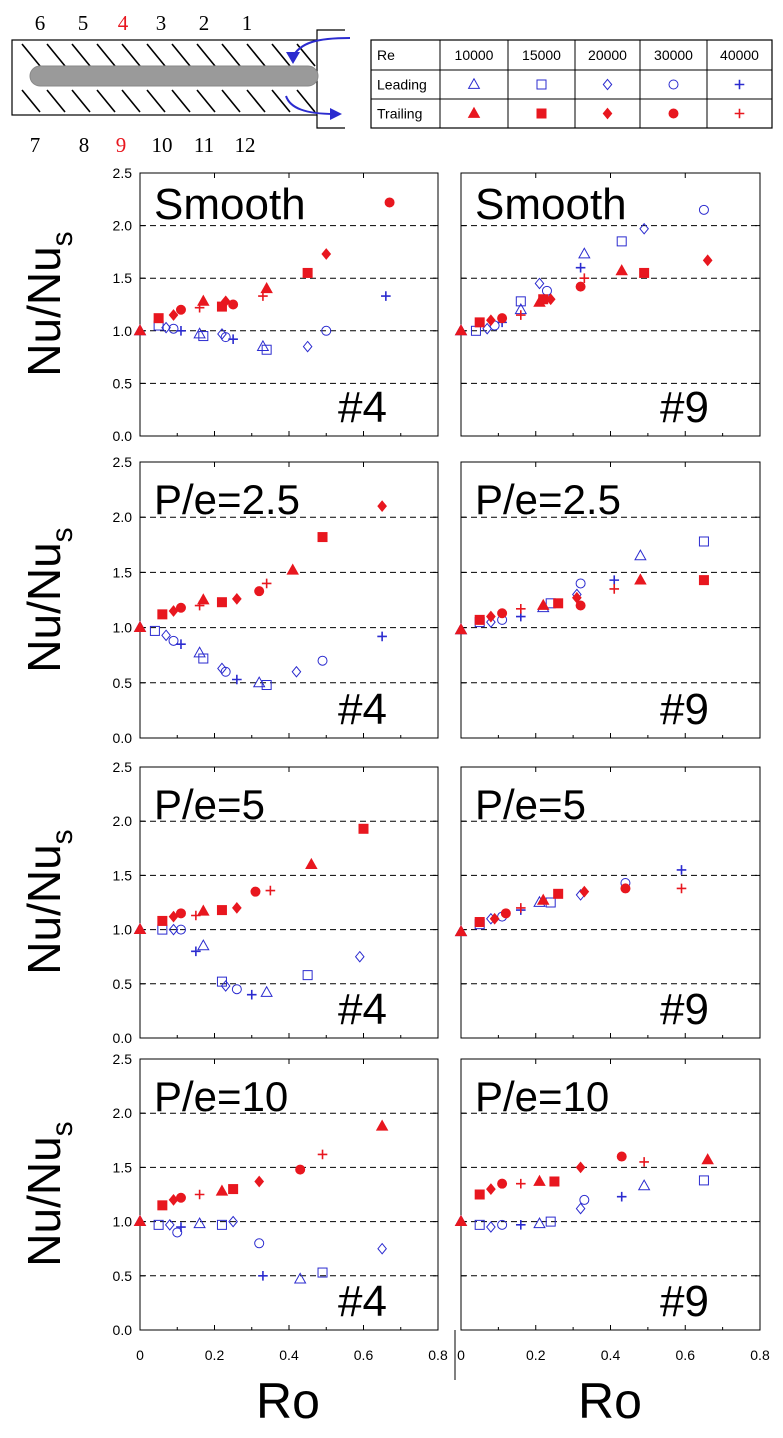 The image size is (783, 1438). What do you see at coordinates (362, 1301) in the screenshot?
I see `panel-annotation: #4` at bounding box center [362, 1301].